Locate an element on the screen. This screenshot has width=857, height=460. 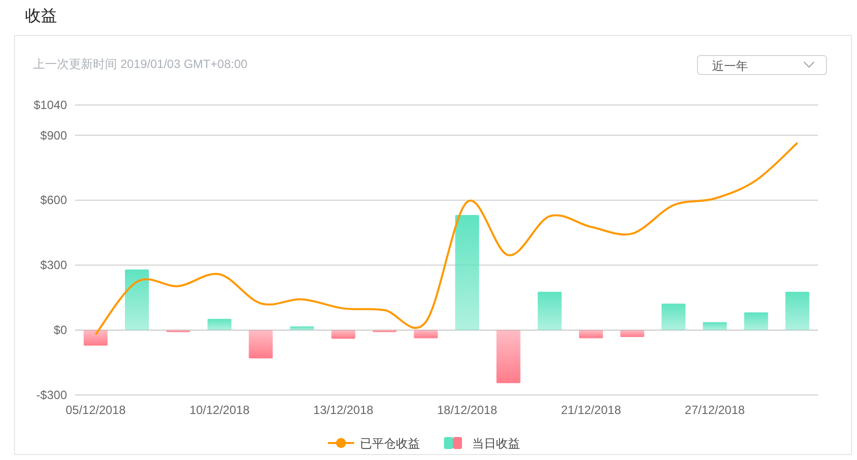
y-tick-label: -$300 is located at coordinates (52, 395).